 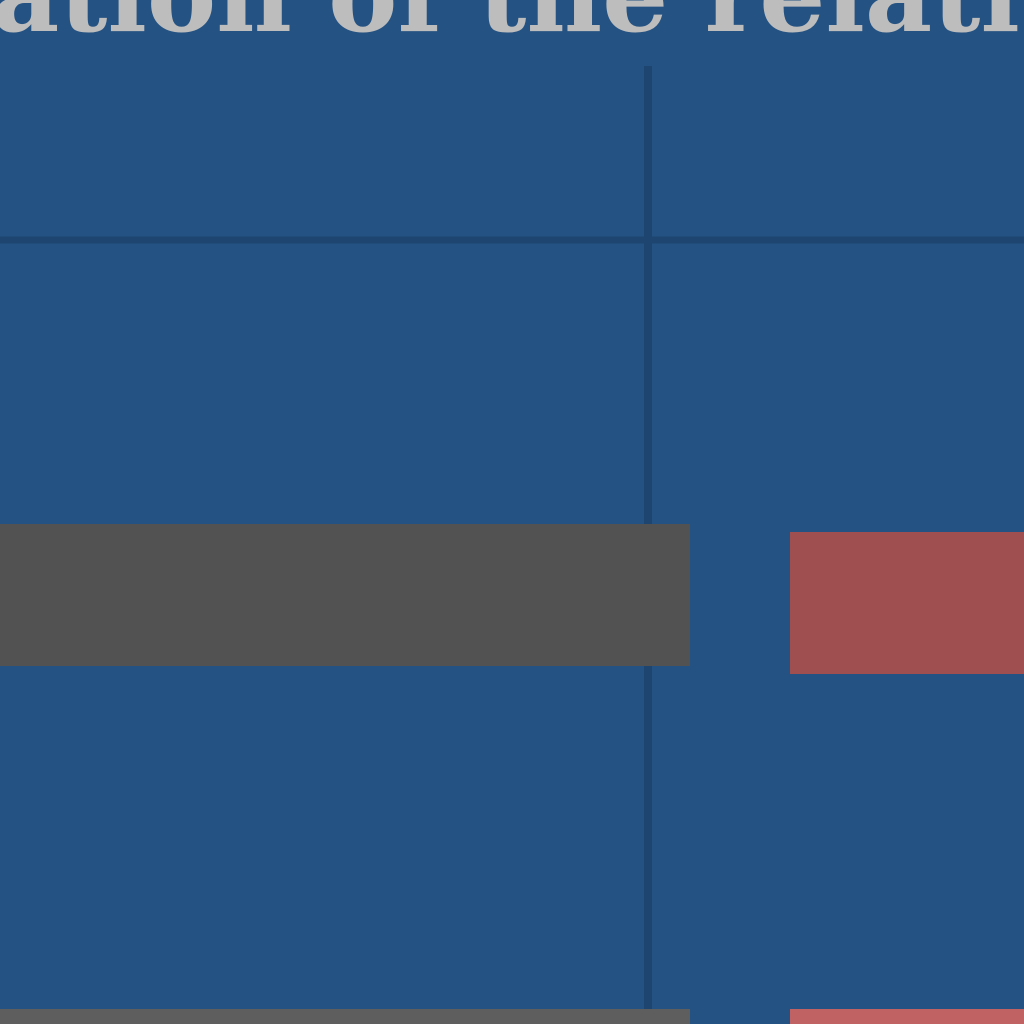 I want to click on chart-title: ation of the relativ, so click(x=512, y=26).